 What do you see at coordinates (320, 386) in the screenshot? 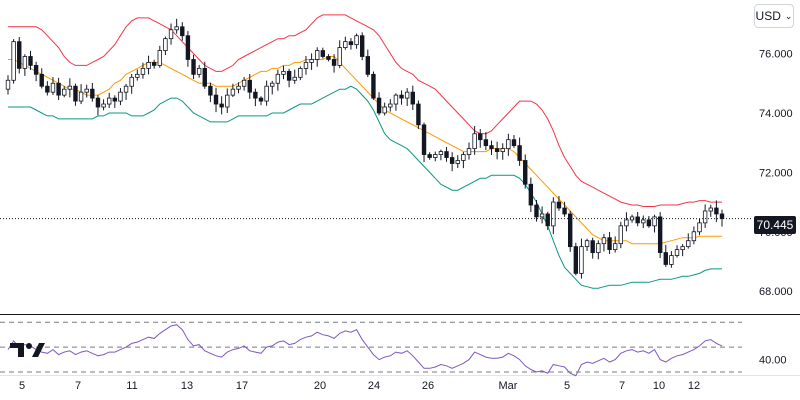
I see `x-tick-label: 20` at bounding box center [320, 386].